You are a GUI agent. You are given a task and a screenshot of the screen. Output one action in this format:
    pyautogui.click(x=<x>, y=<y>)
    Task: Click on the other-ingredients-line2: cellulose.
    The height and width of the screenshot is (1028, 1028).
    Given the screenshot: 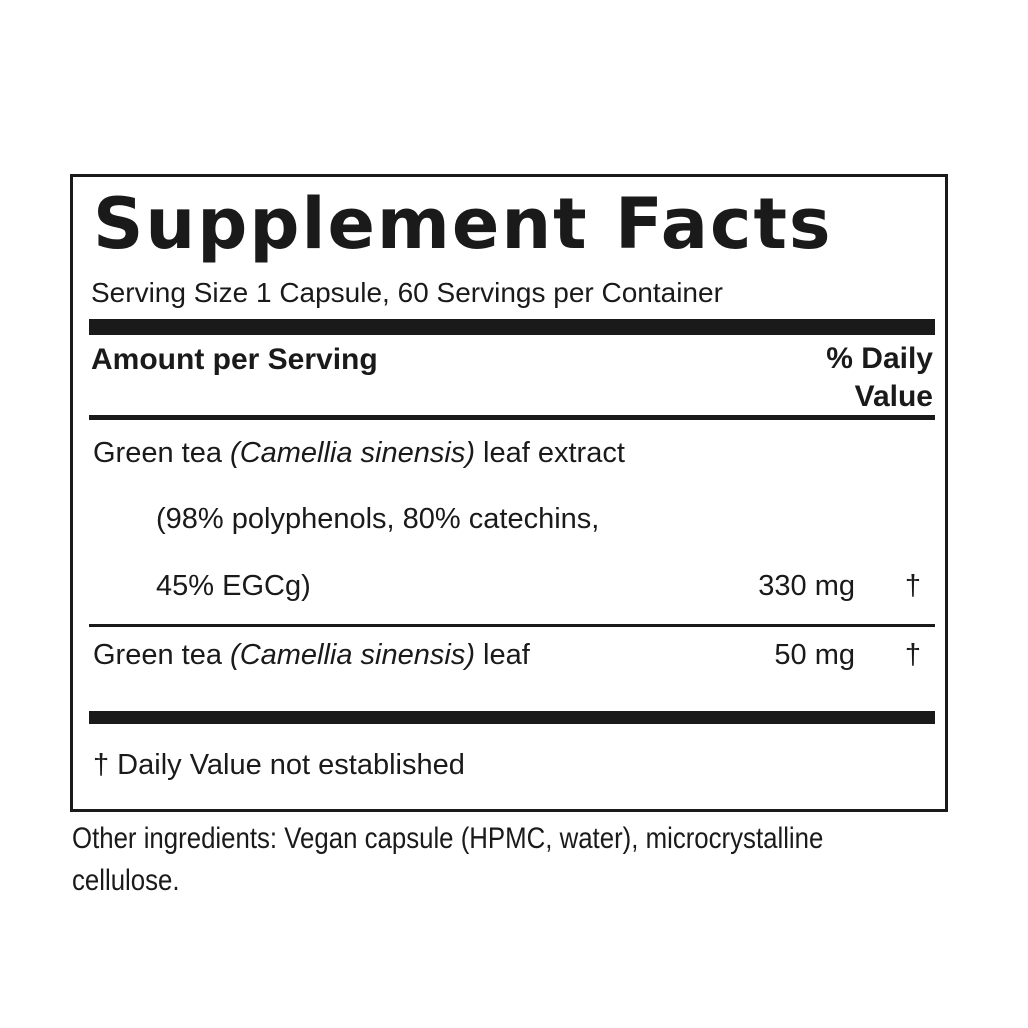 What is the action you would take?
    pyautogui.click(x=126, y=880)
    